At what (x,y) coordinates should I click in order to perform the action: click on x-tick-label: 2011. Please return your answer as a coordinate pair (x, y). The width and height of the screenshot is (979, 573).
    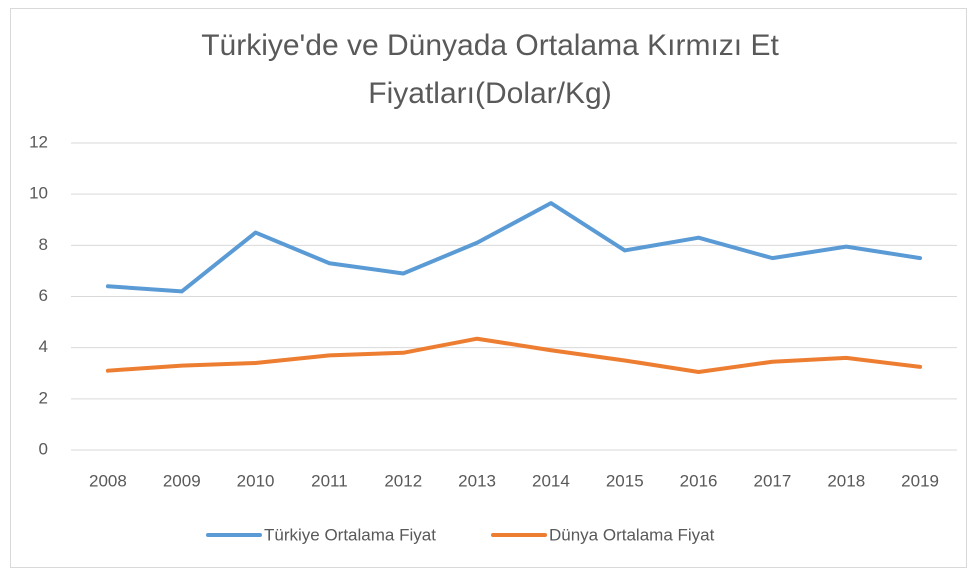
    Looking at the image, I should click on (329, 480).